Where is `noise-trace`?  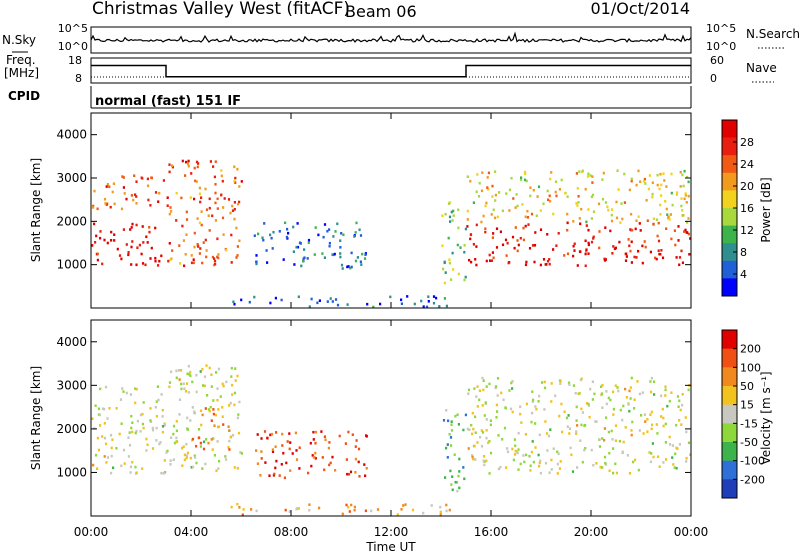
noise-trace is located at coordinates (391, 37).